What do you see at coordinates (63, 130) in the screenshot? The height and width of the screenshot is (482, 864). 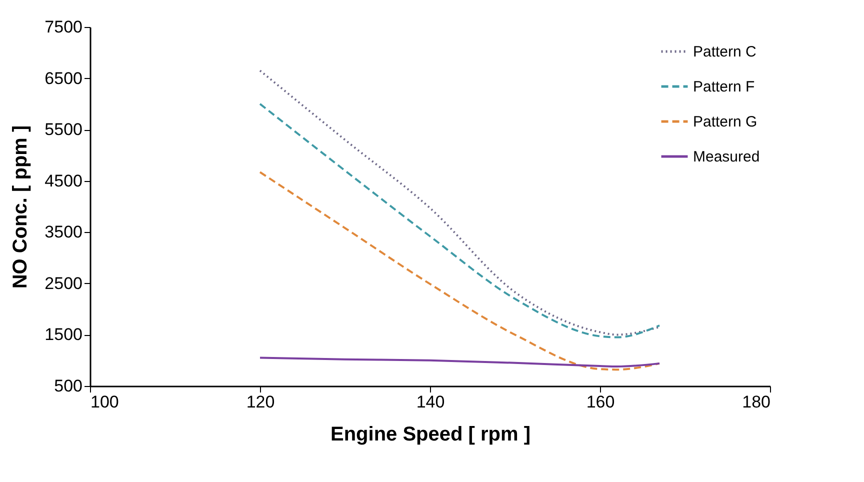 I see `y-tick-label: 5500` at bounding box center [63, 130].